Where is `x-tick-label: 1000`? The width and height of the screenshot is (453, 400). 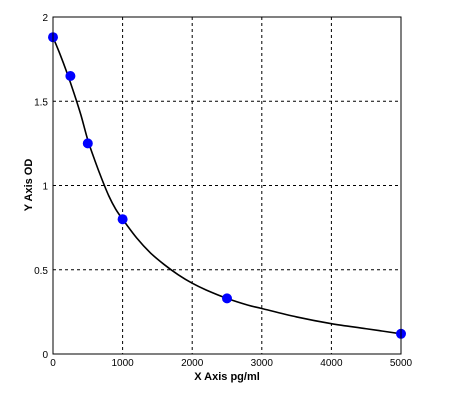
x-tick-label: 1000 is located at coordinates (122, 363).